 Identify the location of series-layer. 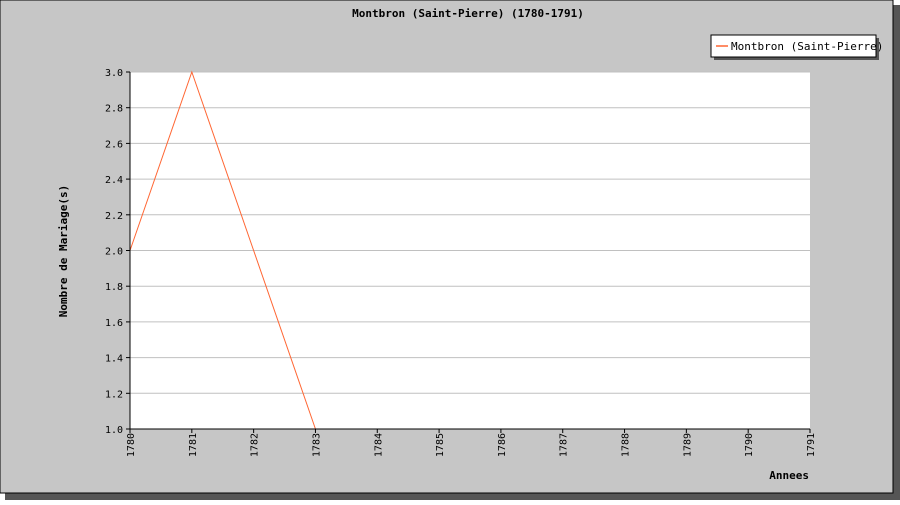
(222, 250).